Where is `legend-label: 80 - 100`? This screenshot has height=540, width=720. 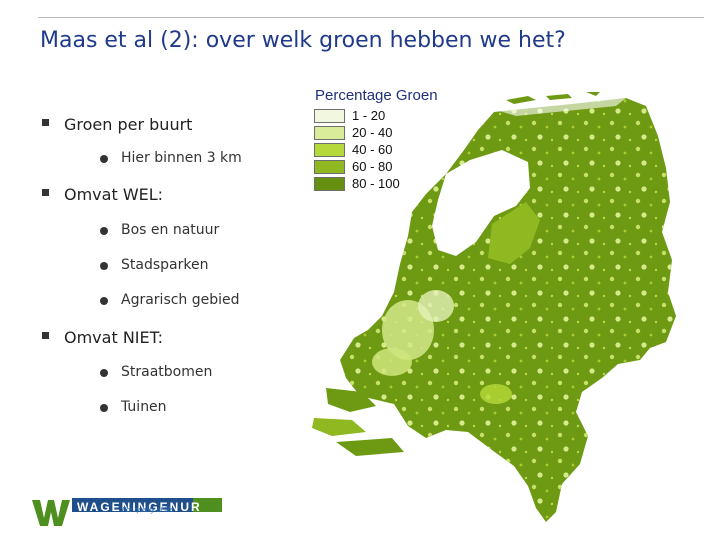
legend-label: 80 - 100 is located at coordinates (376, 183).